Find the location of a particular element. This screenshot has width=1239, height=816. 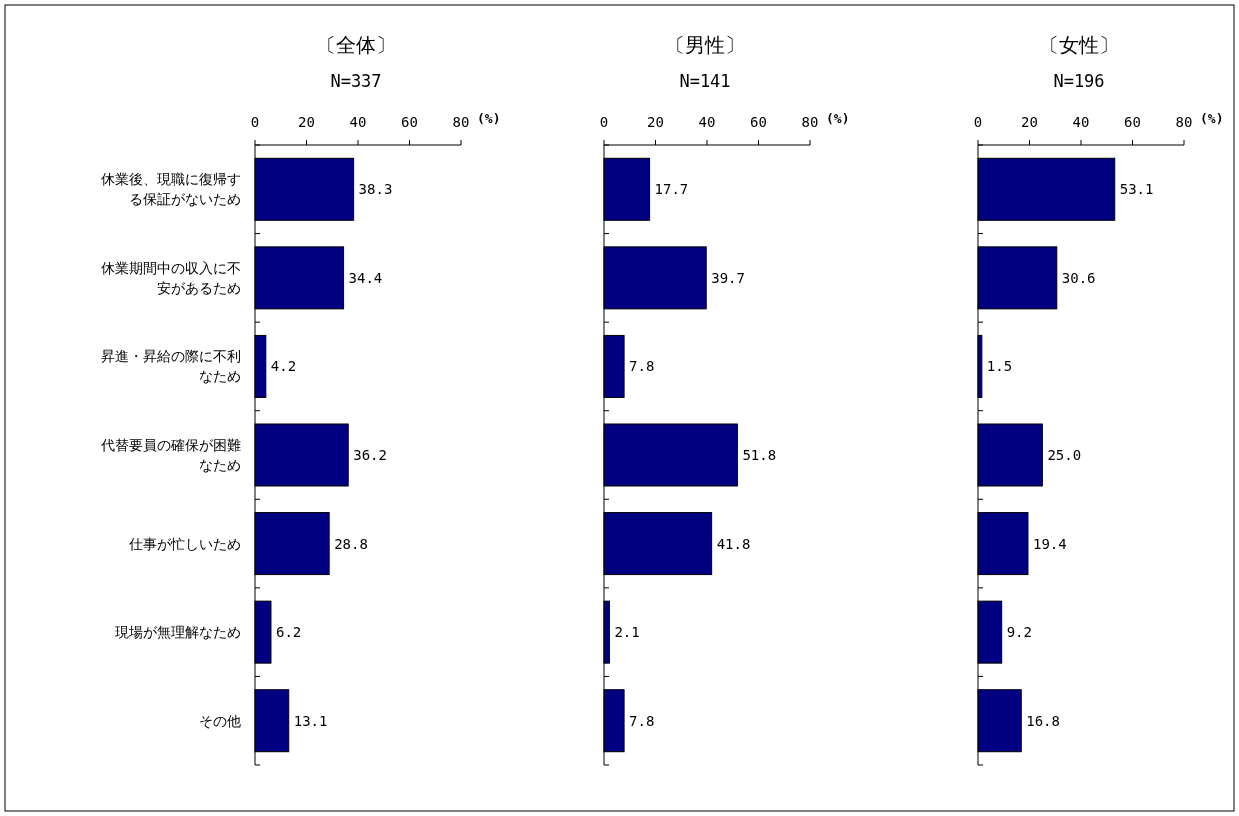

chart-subtitle: N=141 is located at coordinates (705, 81).